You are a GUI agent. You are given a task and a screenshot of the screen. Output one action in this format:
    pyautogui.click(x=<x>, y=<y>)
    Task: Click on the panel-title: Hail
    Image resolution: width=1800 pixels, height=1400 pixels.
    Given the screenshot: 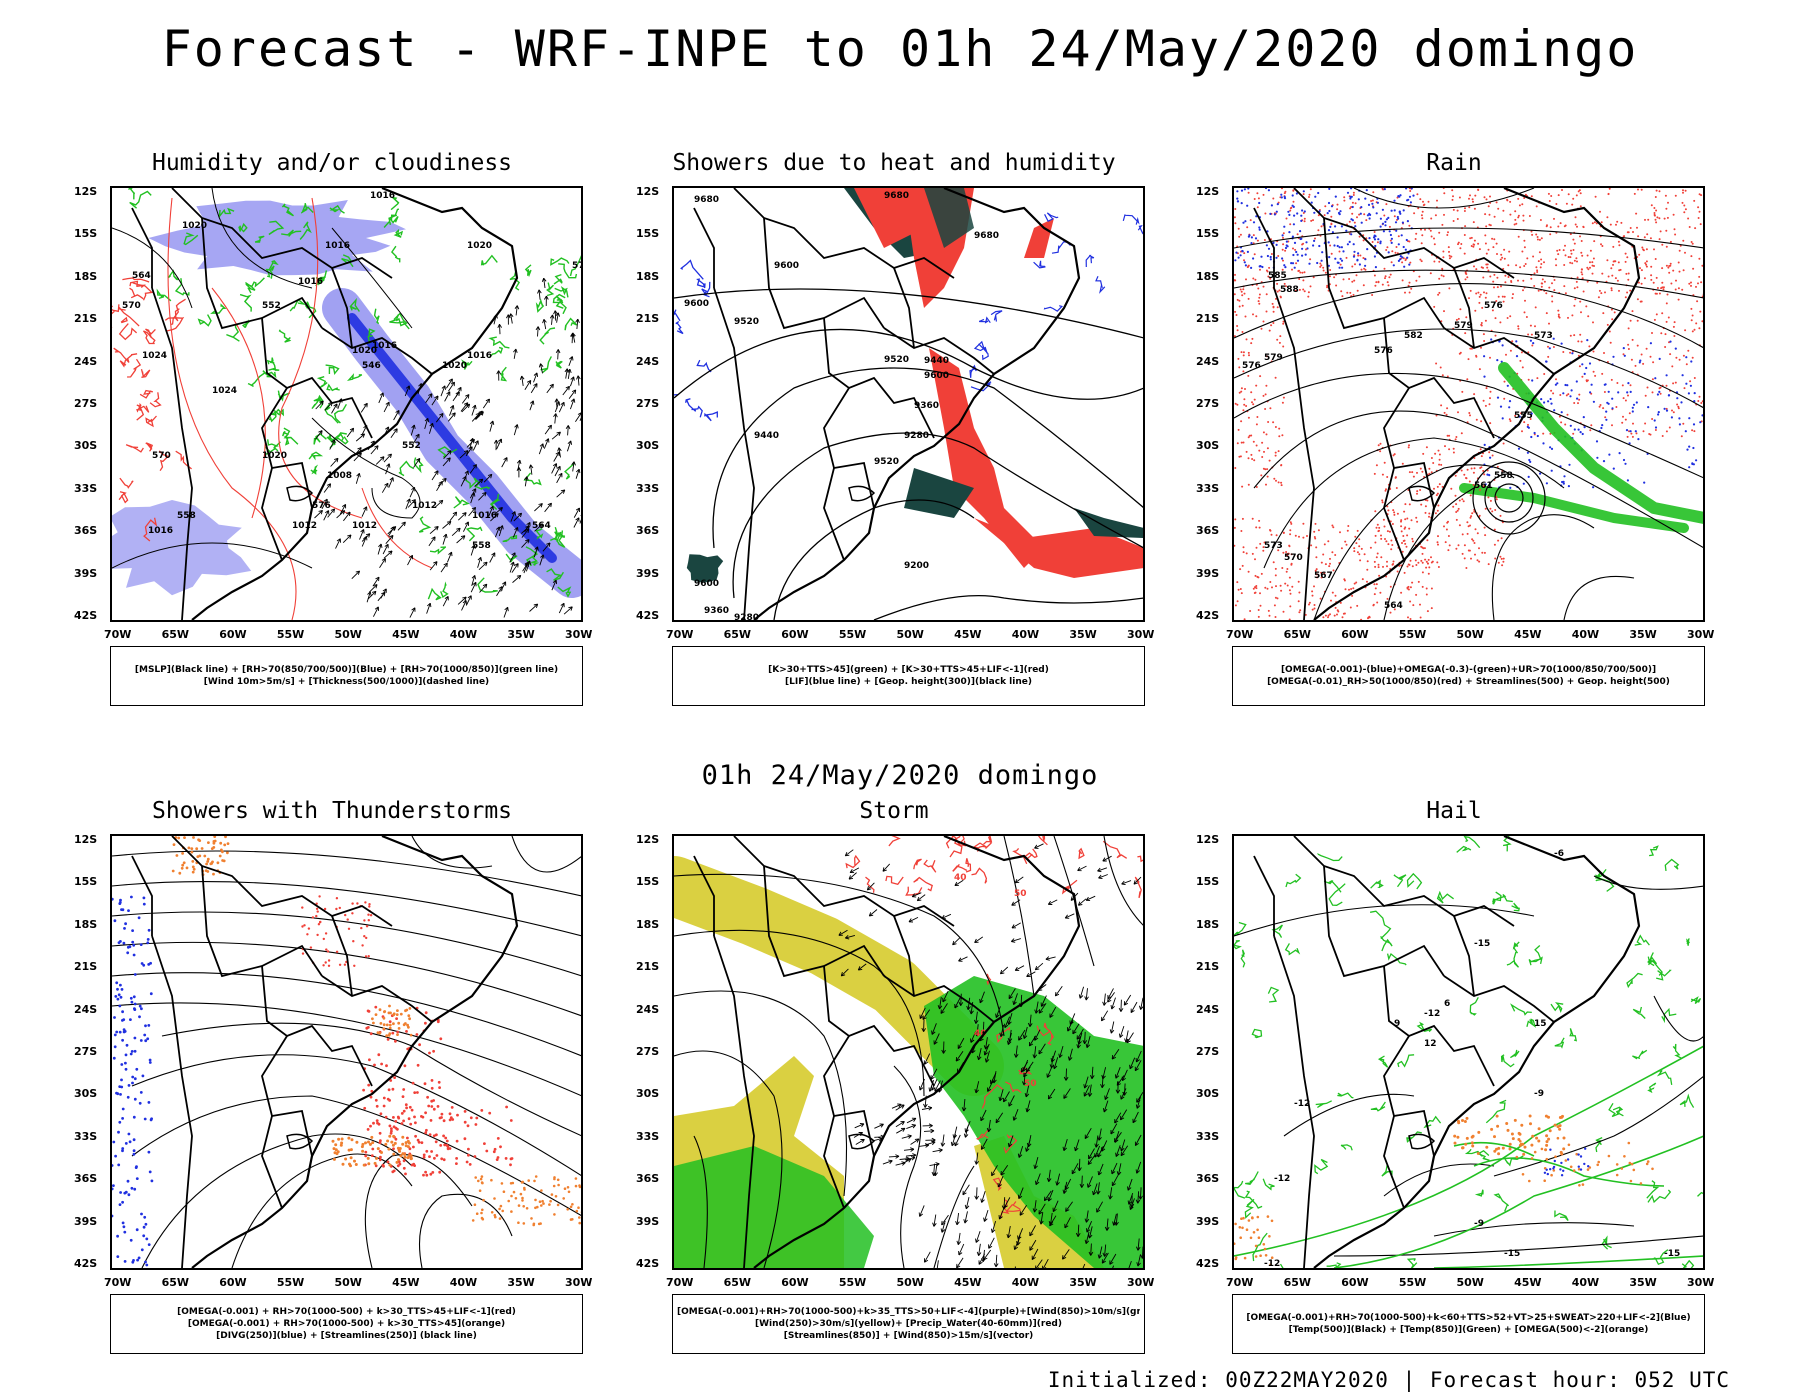 What is the action you would take?
    pyautogui.click(x=1454, y=811)
    